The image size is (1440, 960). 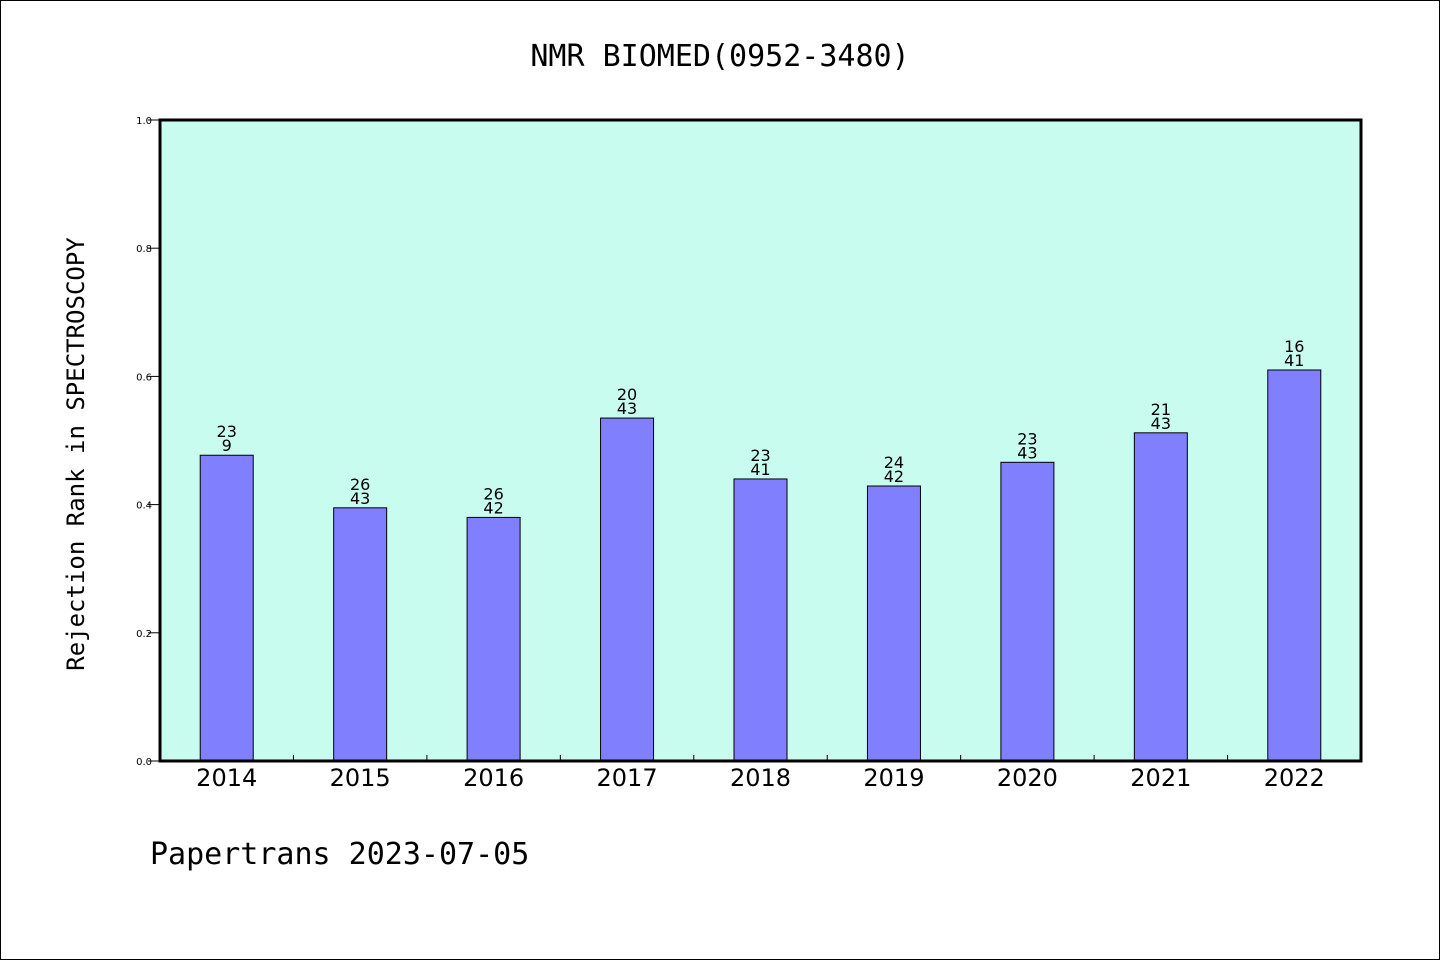 What do you see at coordinates (627, 778) in the screenshot?
I see `x-tick-label-2017: 2017` at bounding box center [627, 778].